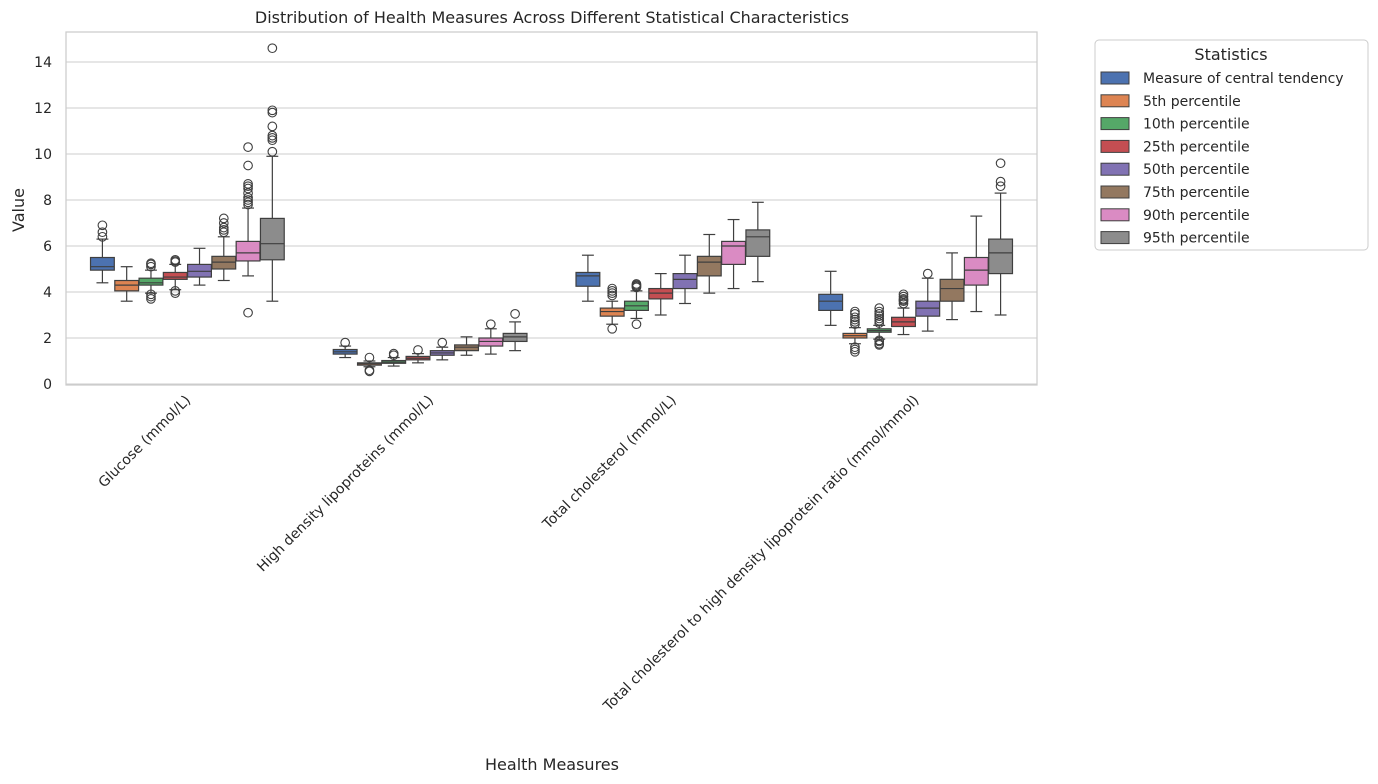 This screenshot has width=1378, height=784. I want to click on x-axis-label: Health Measures, so click(552, 764).